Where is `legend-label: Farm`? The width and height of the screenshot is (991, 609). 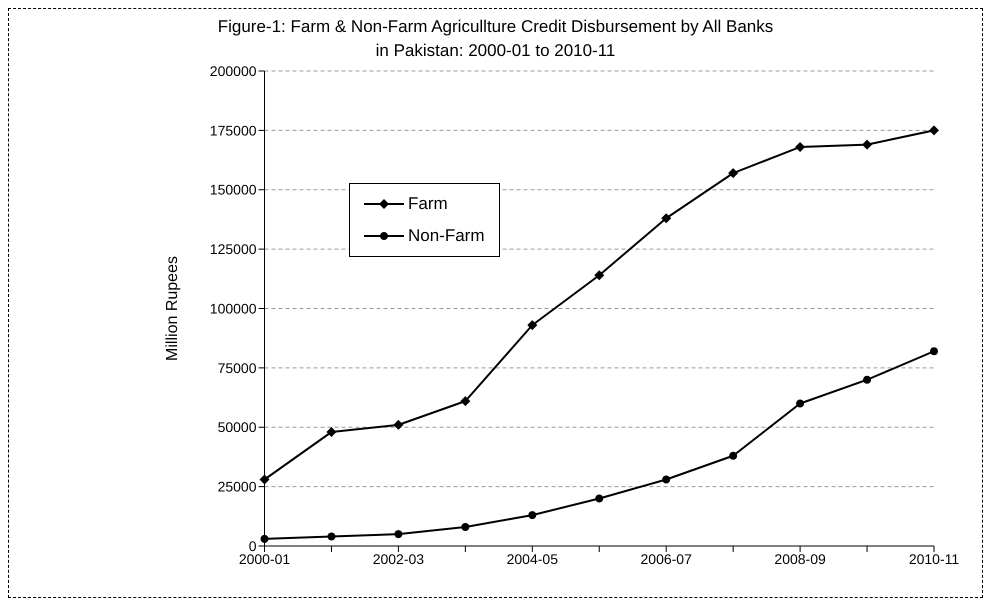
legend-label: Farm is located at coordinates (428, 204).